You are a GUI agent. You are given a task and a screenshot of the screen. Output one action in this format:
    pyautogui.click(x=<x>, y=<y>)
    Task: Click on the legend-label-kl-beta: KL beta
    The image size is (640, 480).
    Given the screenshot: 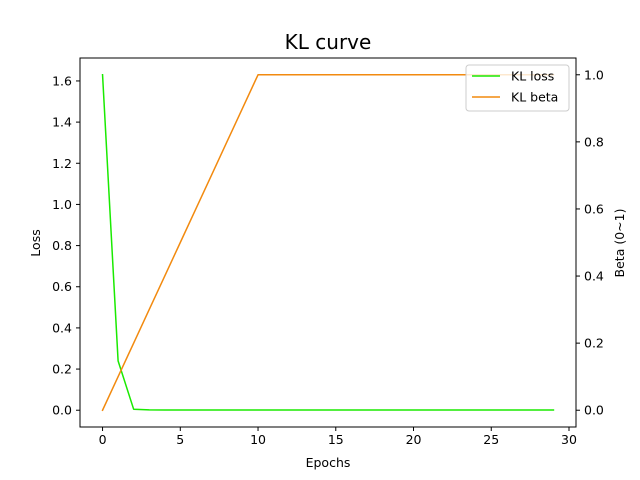 What is the action you would take?
    pyautogui.click(x=534, y=97)
    